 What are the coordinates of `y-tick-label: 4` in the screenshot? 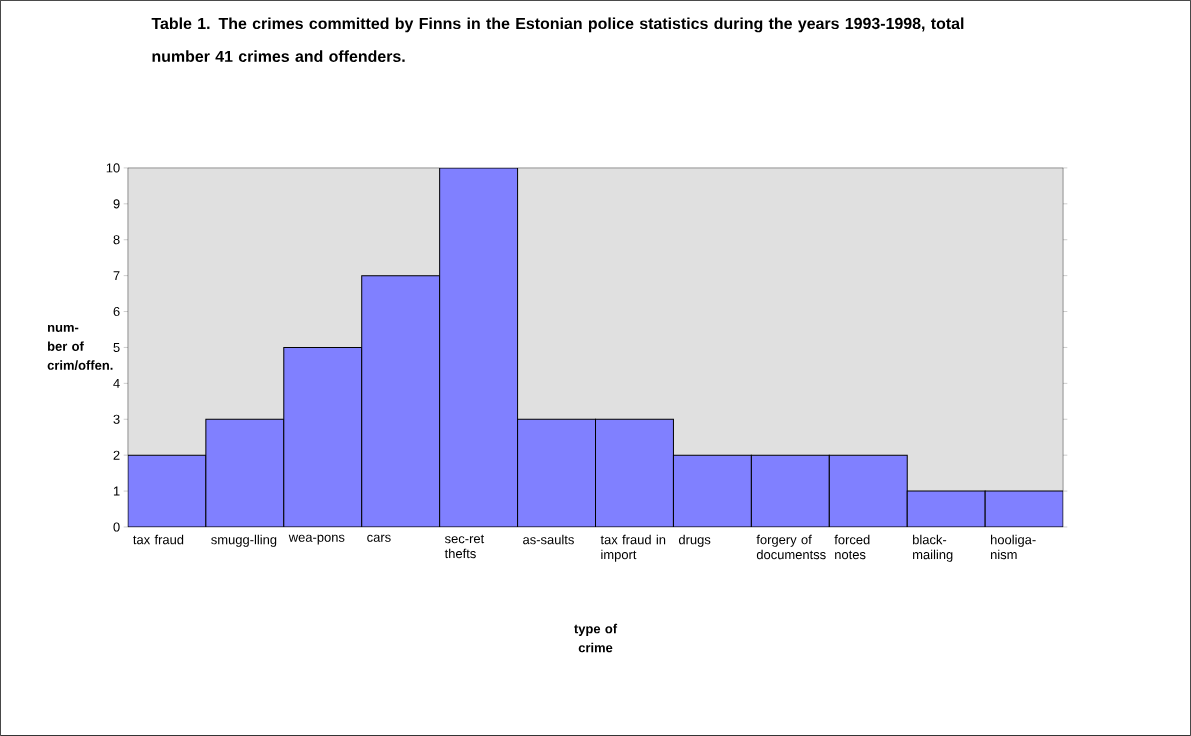 It's located at (116, 383).